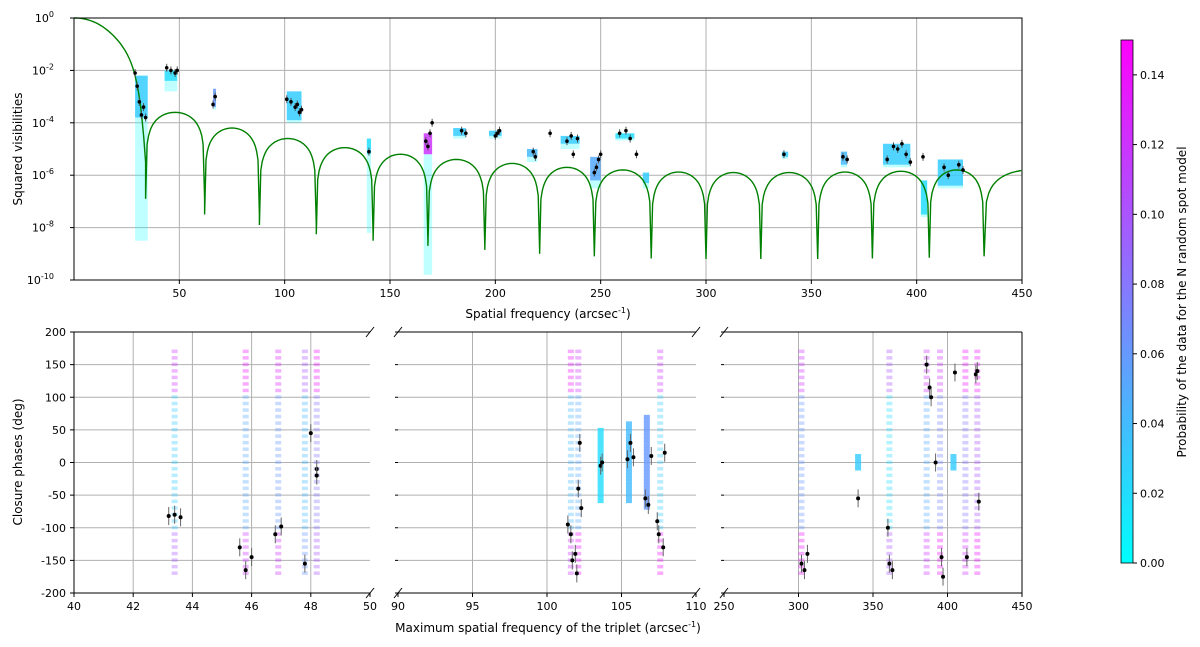  I want to click on y-tick-label: 150, so click(55, 365).